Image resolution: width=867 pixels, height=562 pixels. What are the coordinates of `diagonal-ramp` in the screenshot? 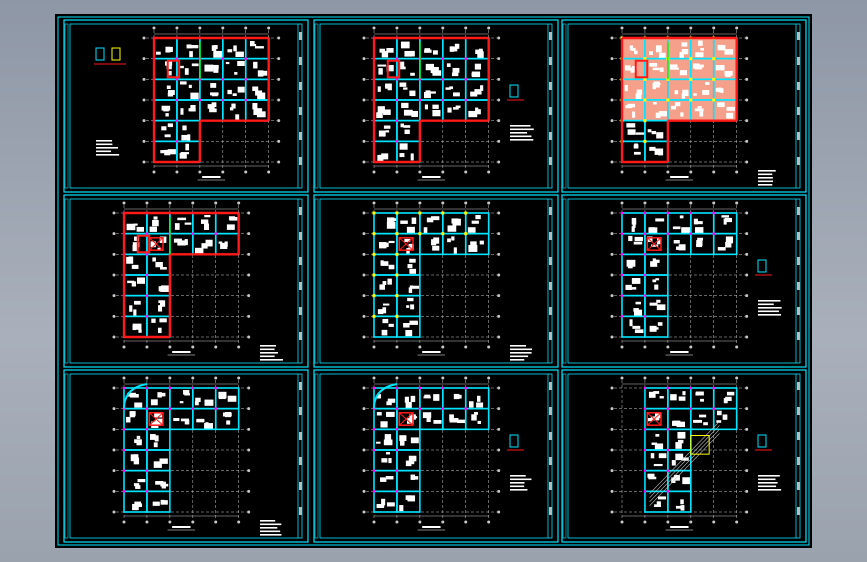 It's located at (684, 458).